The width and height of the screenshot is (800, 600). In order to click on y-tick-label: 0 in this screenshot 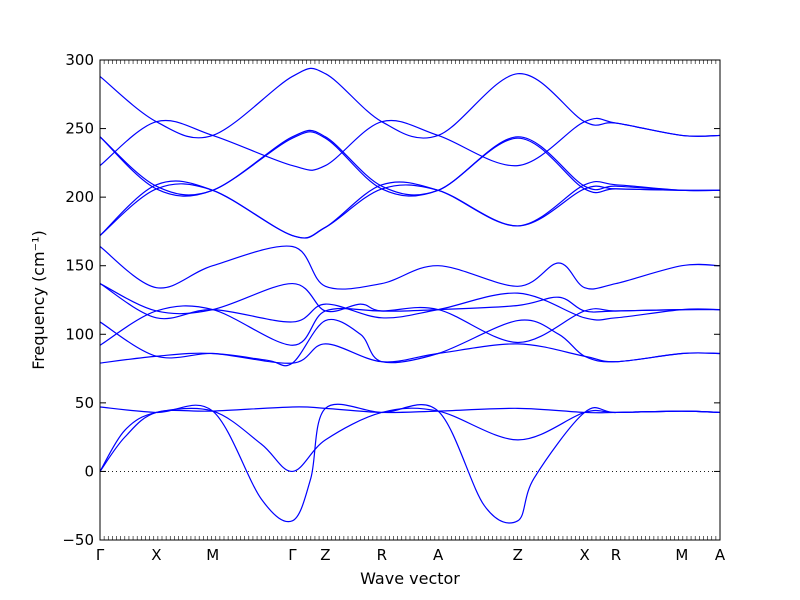, I will do `click(89, 471)`.